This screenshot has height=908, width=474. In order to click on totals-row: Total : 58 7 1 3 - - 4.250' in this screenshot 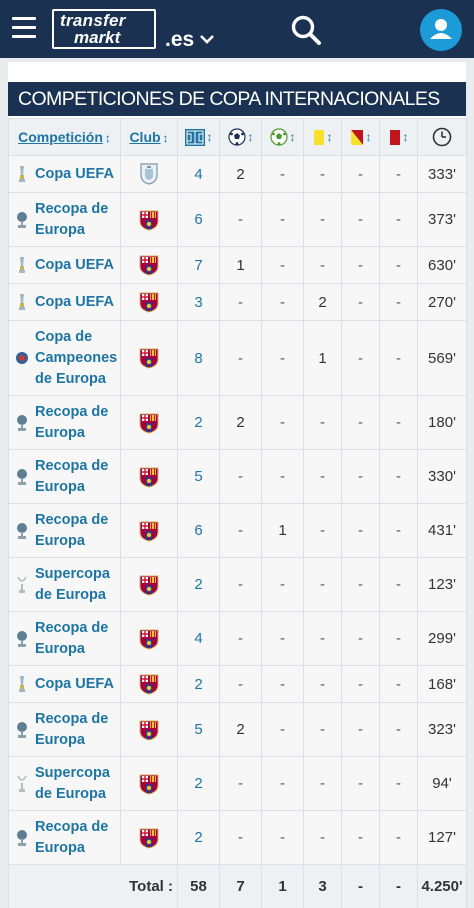, I will do `click(237, 886)`.